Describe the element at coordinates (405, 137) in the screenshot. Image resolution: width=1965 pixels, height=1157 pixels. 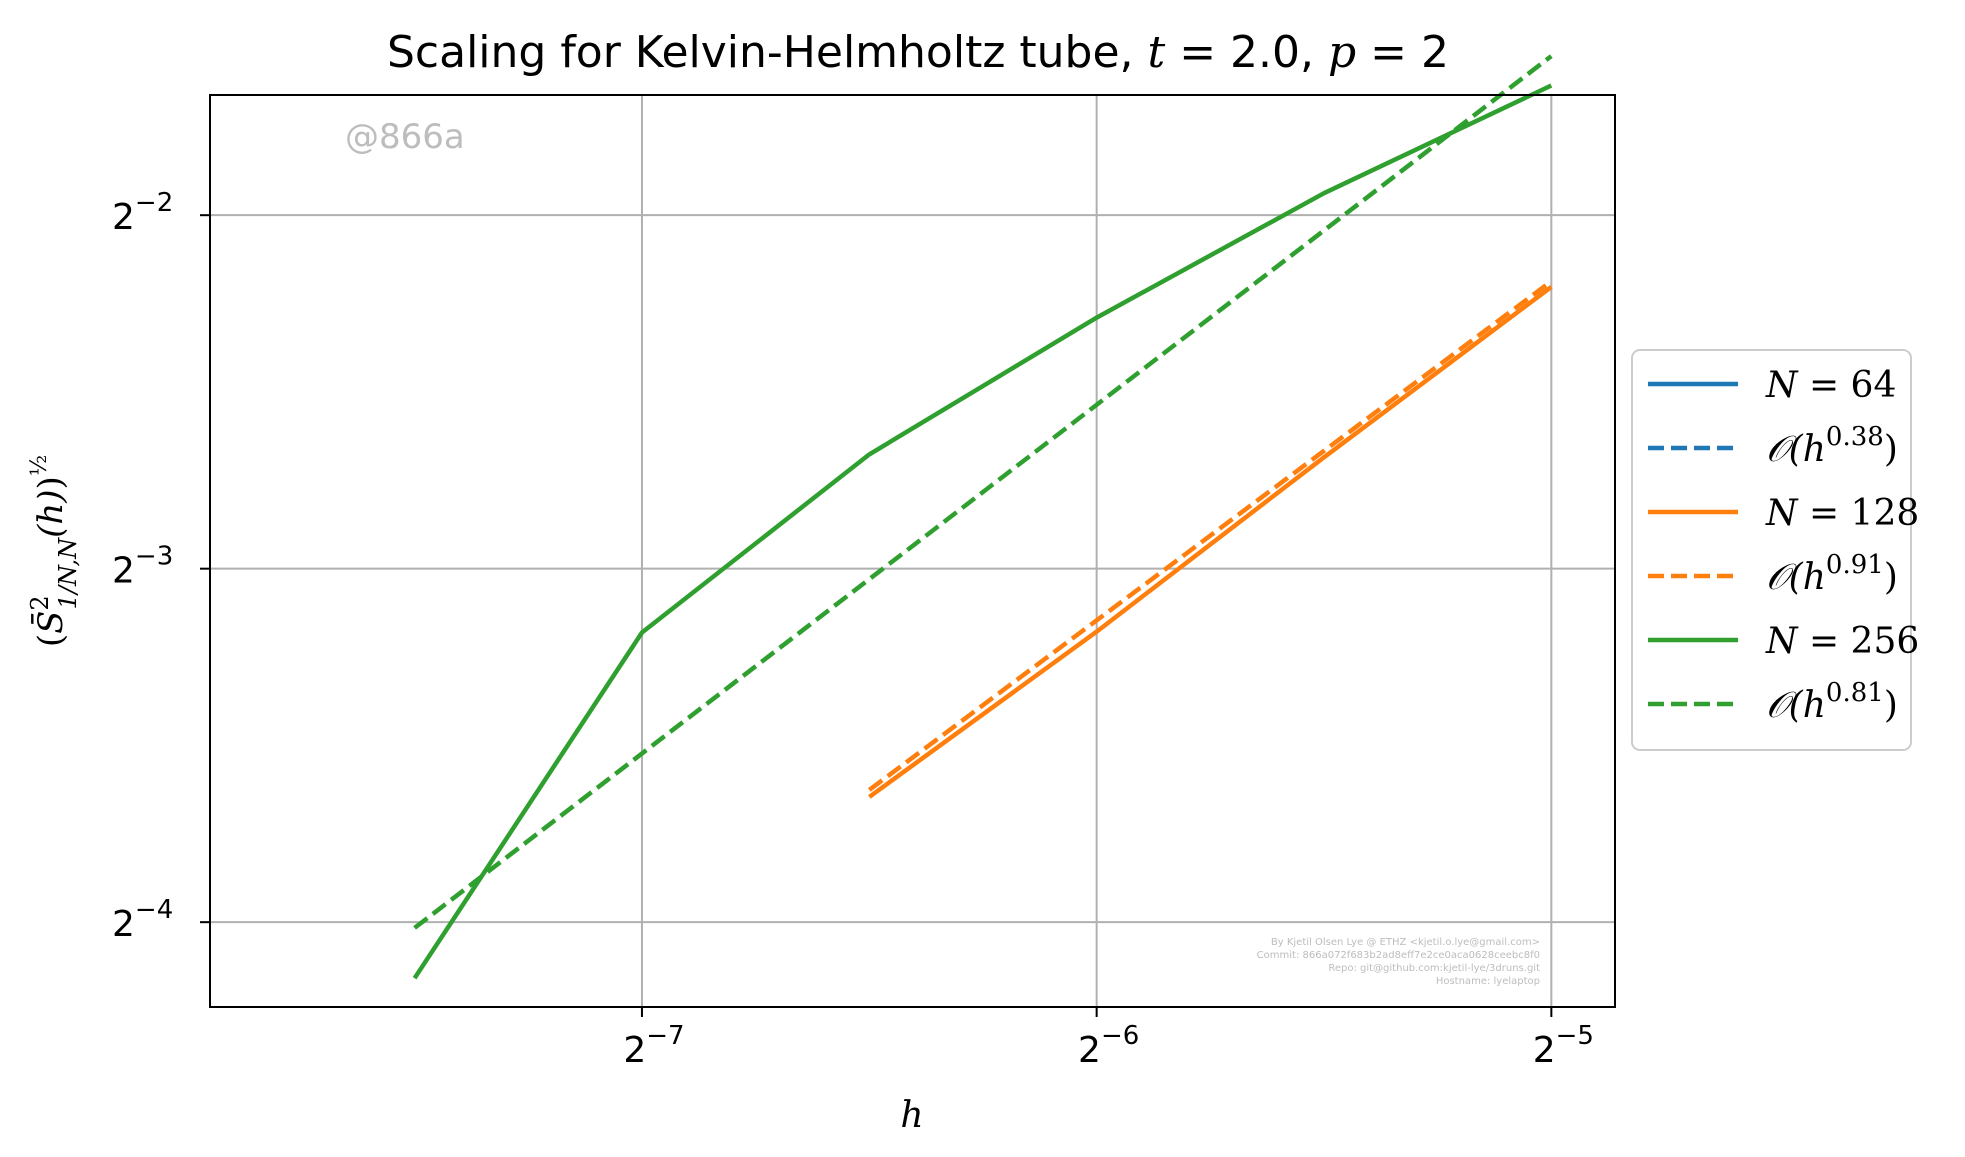
I see `watermark: @866a` at that location.